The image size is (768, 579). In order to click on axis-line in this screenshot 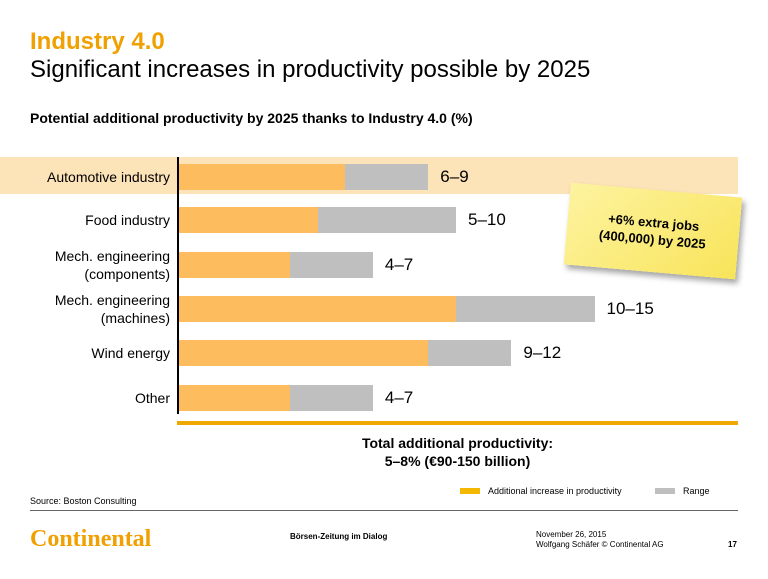, I will do `click(178, 285)`.